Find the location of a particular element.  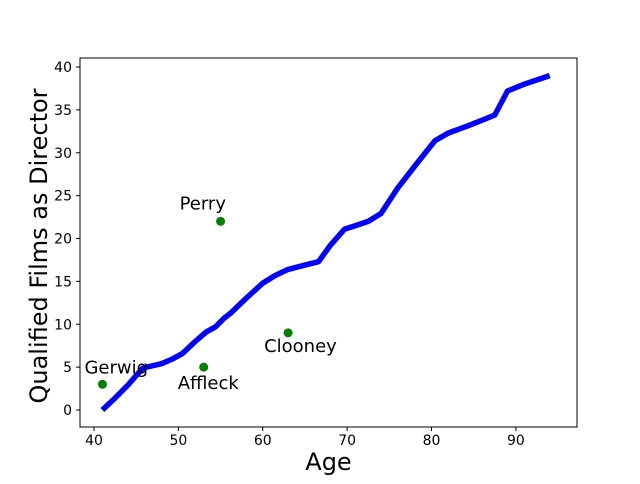

x-axis-label: Age is located at coordinates (328, 462).